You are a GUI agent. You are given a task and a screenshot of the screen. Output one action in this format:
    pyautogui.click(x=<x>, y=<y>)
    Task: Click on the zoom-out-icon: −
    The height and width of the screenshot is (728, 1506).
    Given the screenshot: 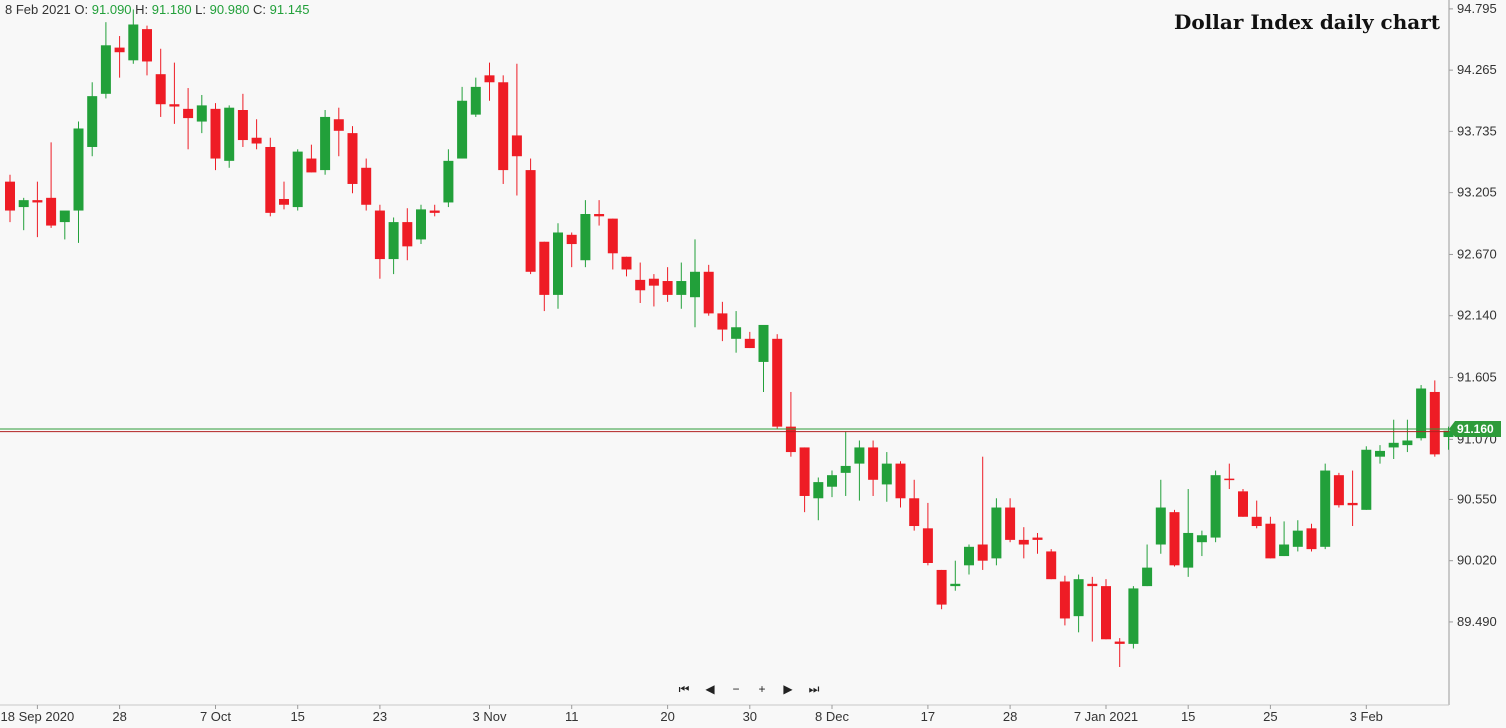 What is the action you would take?
    pyautogui.click(x=736, y=689)
    